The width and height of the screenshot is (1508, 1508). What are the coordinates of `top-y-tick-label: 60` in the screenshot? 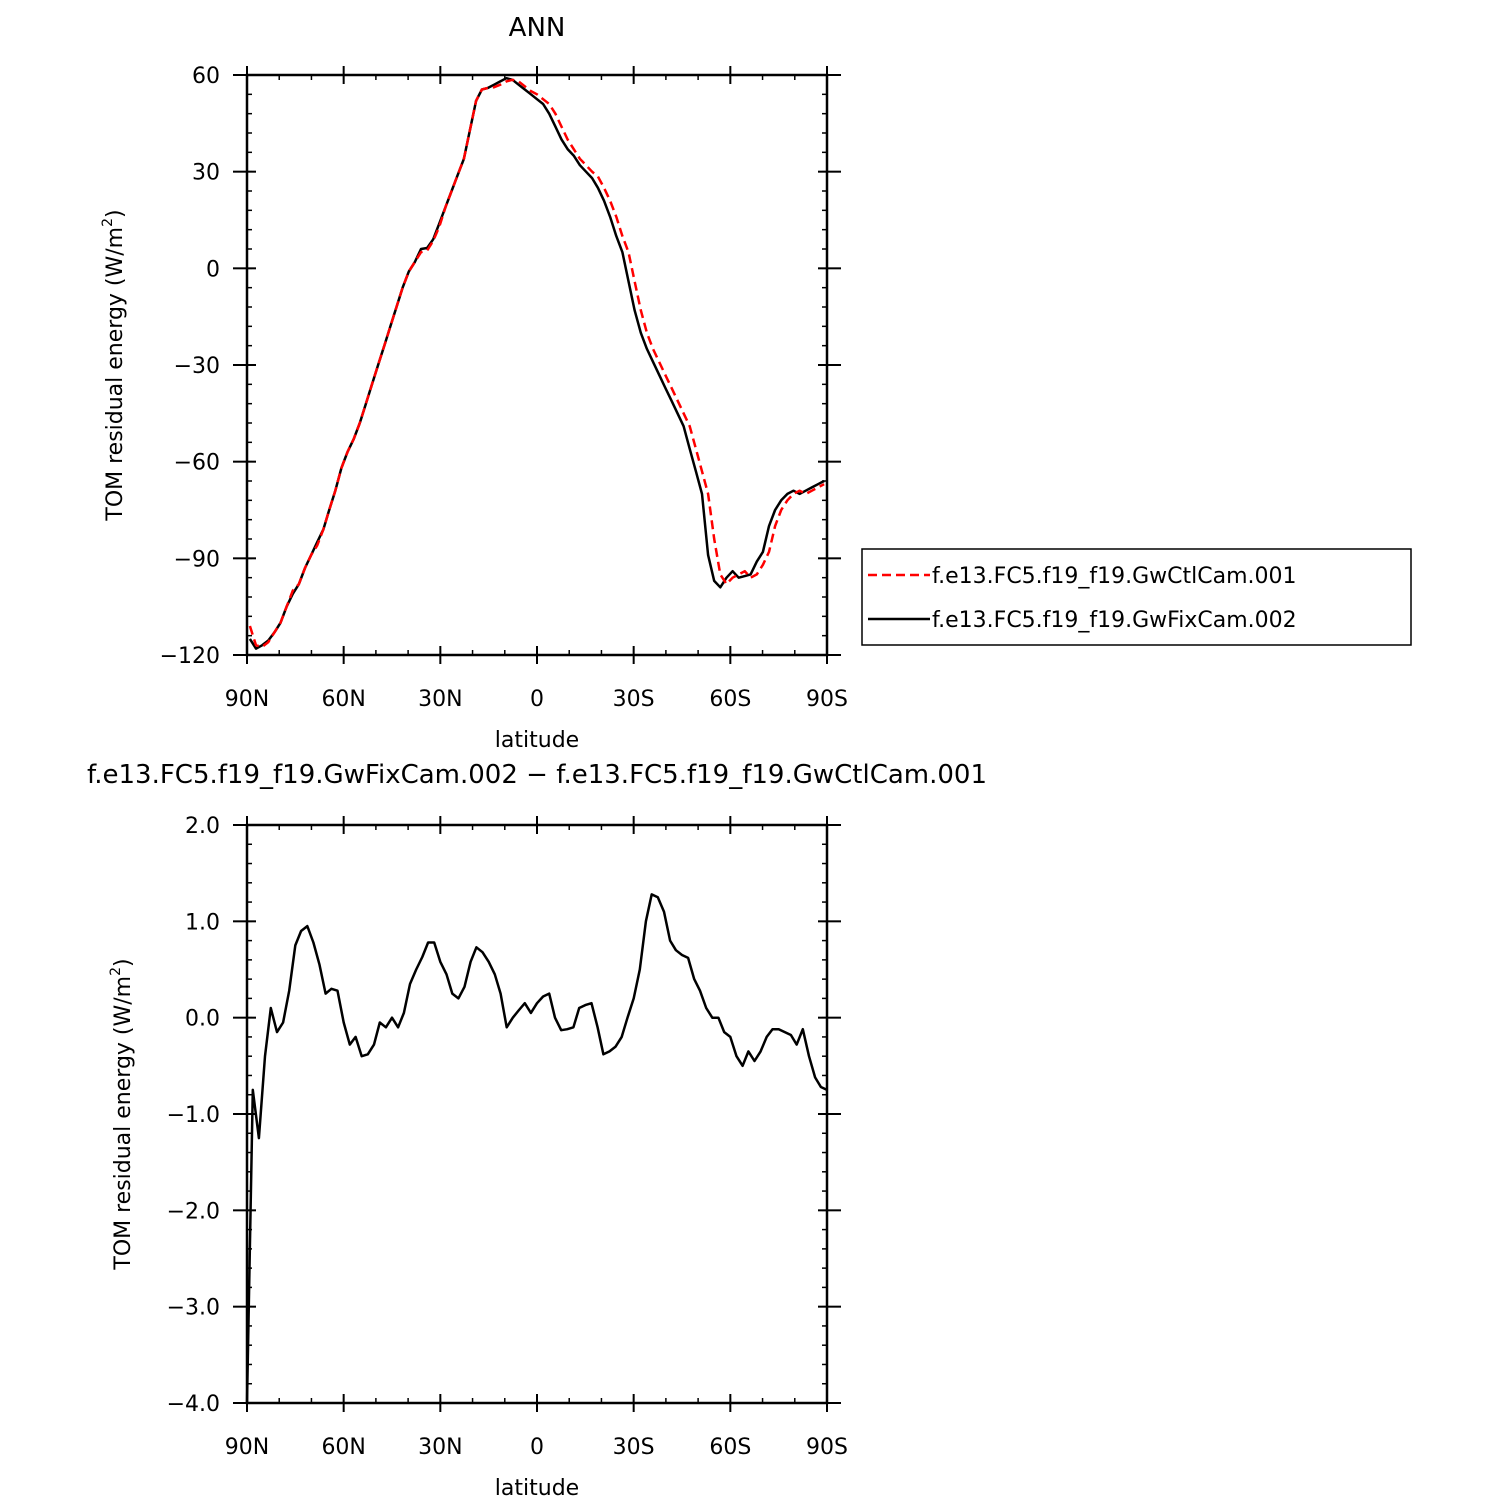 It's located at (206, 76).